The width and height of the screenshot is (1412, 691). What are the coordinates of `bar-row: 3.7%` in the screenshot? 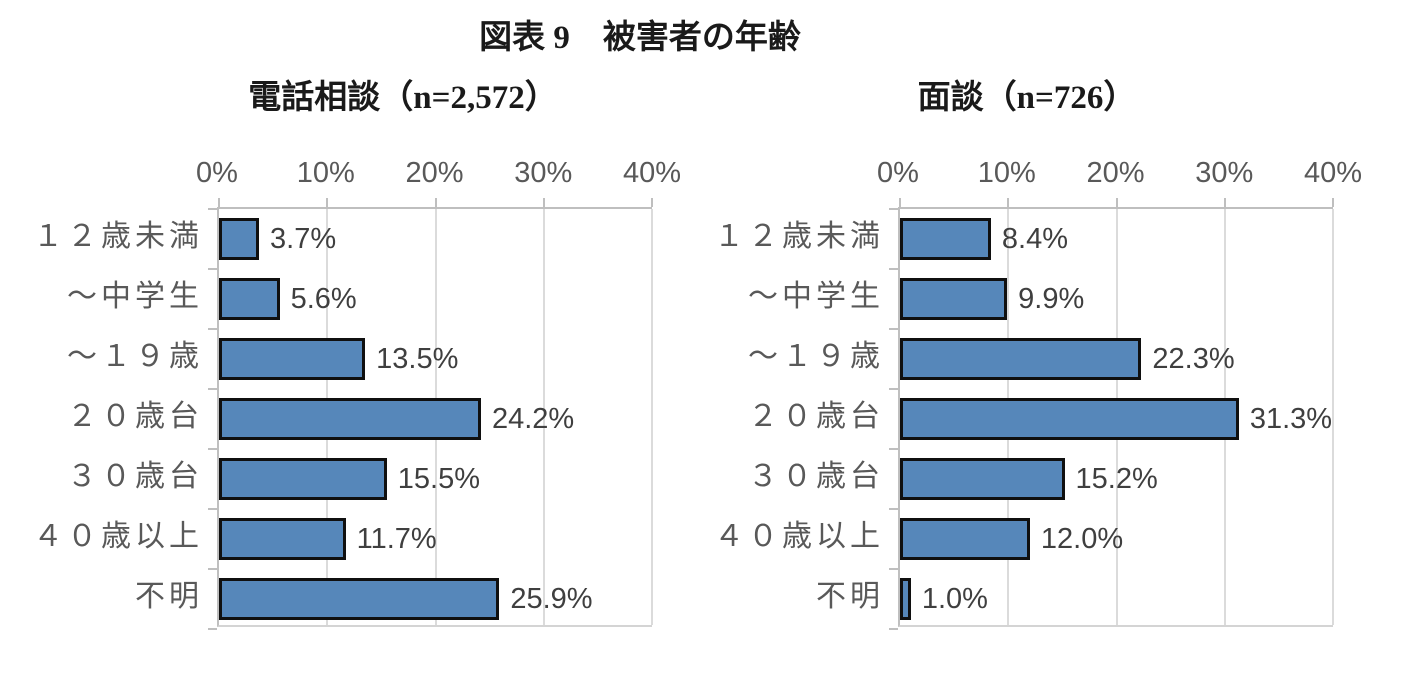 It's located at (435, 239).